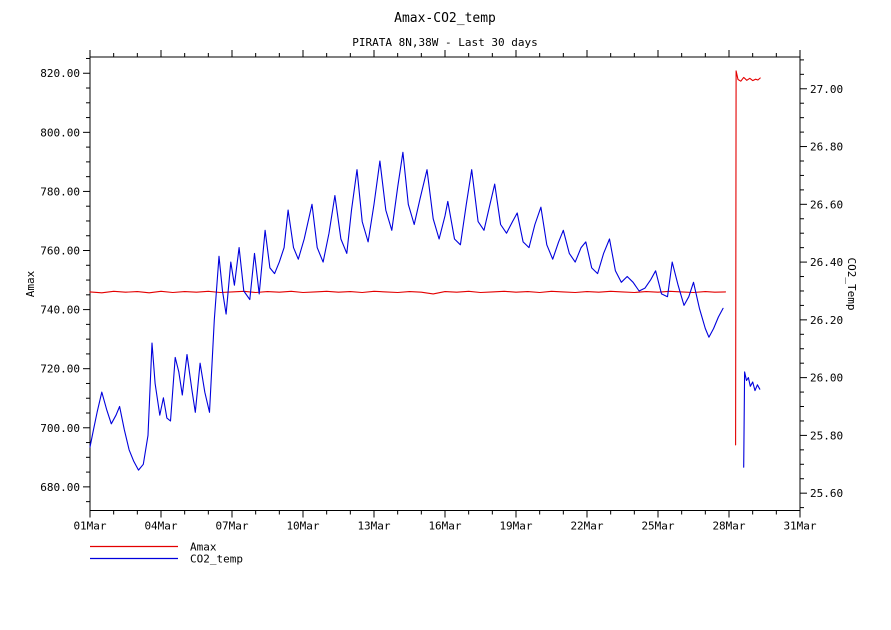 Image resolution: width=891 pixels, height=630 pixels. What do you see at coordinates (728, 526) in the screenshot?
I see `x-axis-tick-label: 28Mar` at bounding box center [728, 526].